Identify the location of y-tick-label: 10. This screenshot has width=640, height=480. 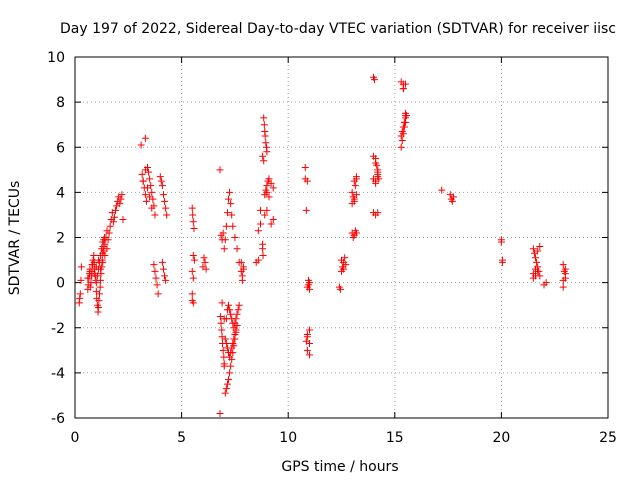
(56, 58).